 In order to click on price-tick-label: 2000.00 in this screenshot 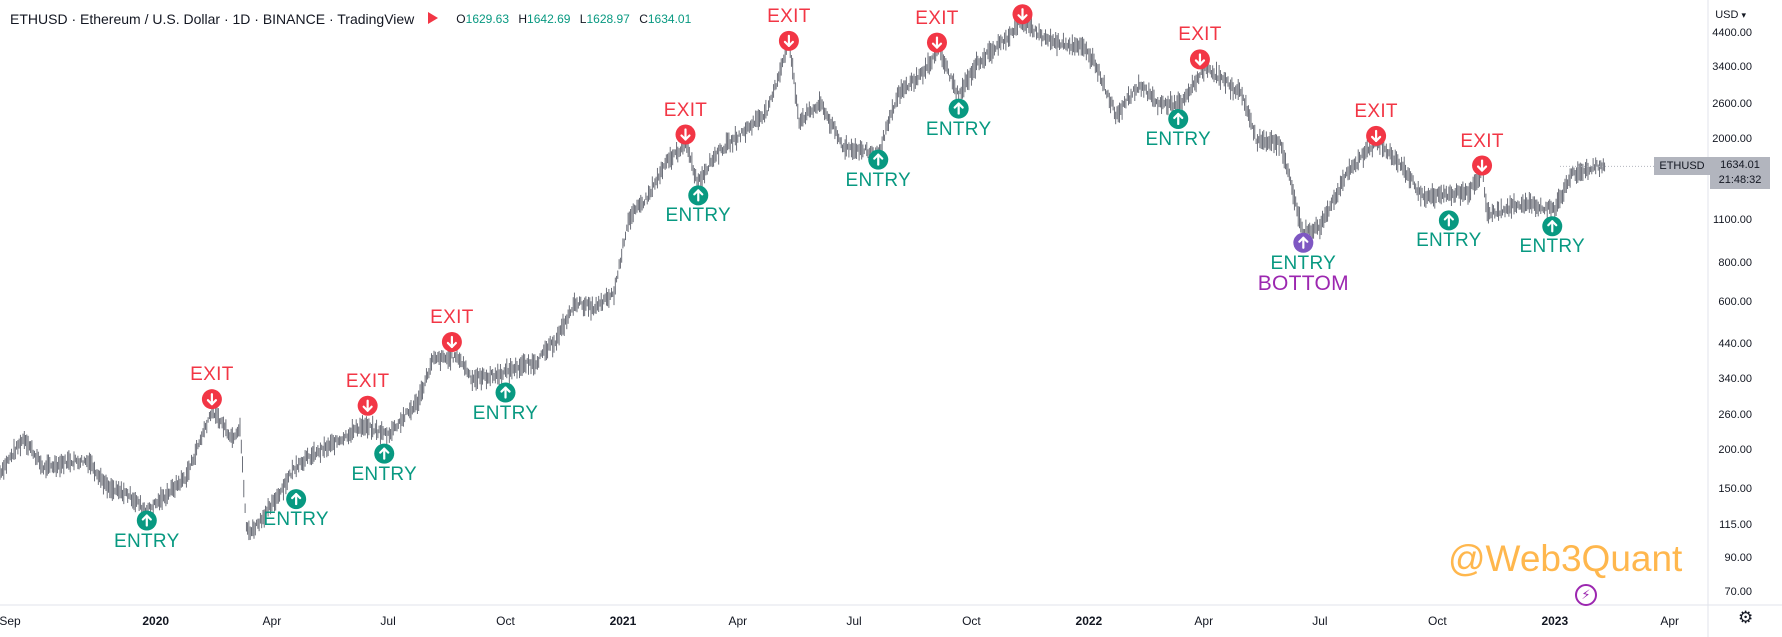, I will do `click(1732, 139)`.